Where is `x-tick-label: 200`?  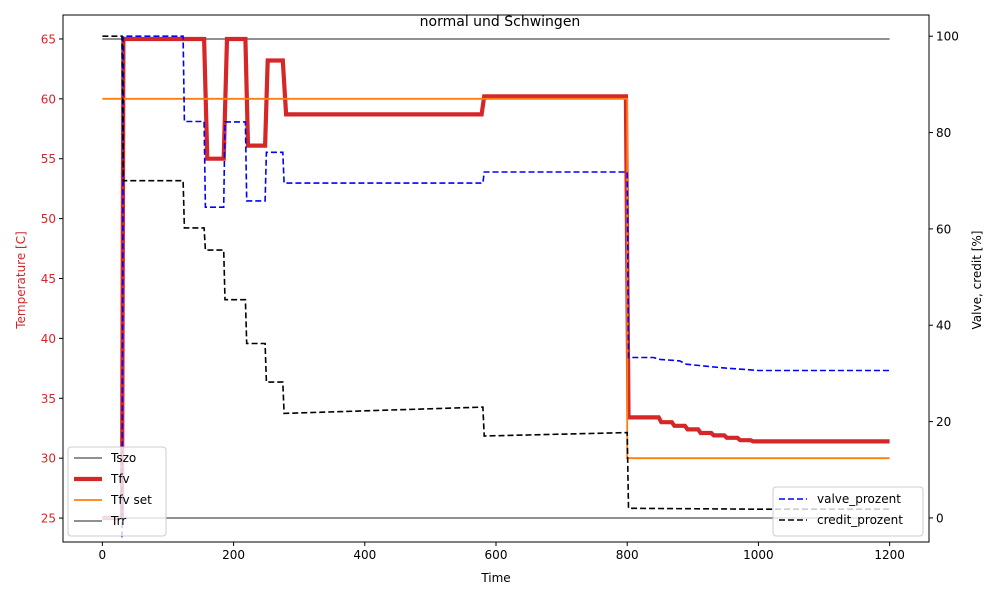 x-tick-label: 200 is located at coordinates (233, 555).